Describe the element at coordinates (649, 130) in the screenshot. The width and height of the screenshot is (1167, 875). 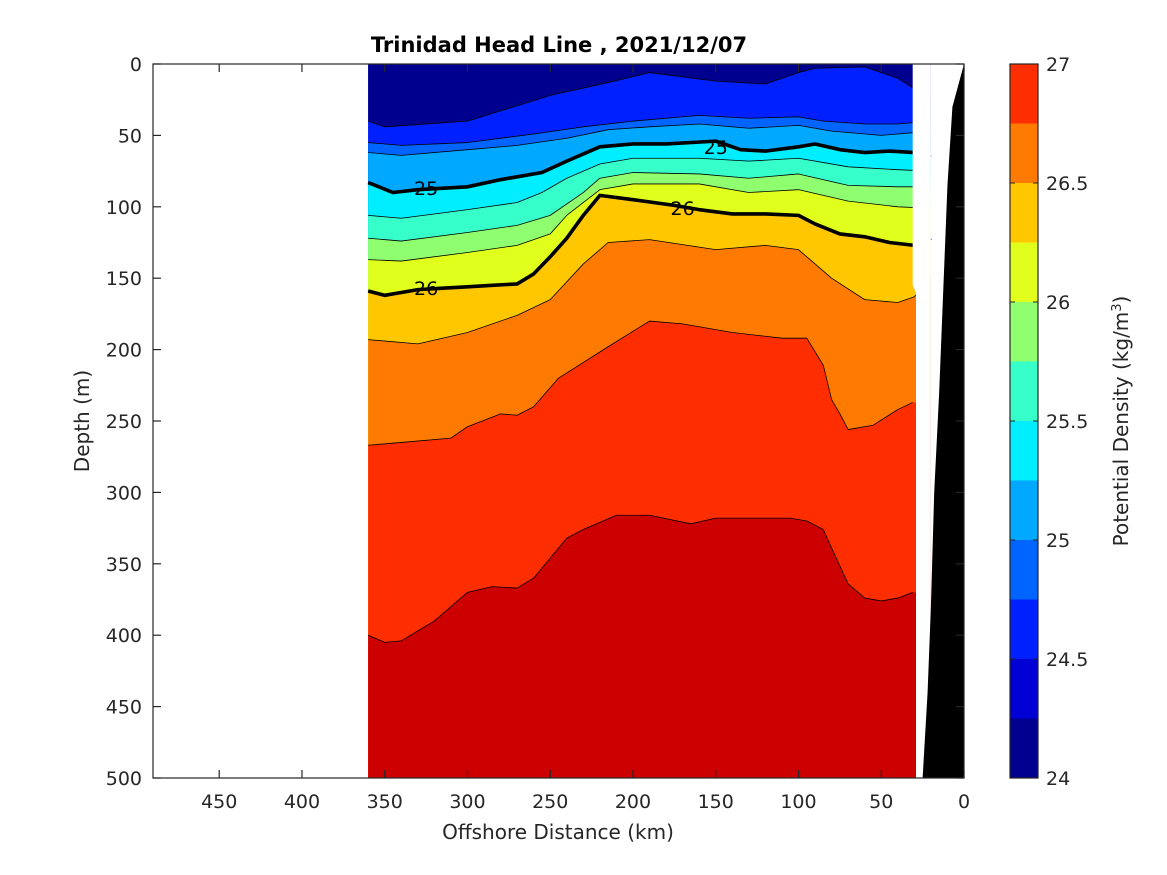
I see `contour-line-24.5` at that location.